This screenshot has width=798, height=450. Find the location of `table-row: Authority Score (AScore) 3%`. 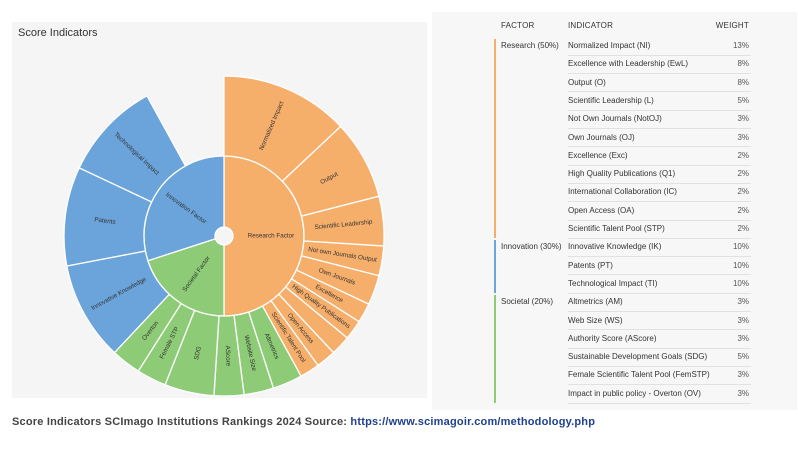

table-row: Authority Score (AScore) 3% is located at coordinates (614, 339).